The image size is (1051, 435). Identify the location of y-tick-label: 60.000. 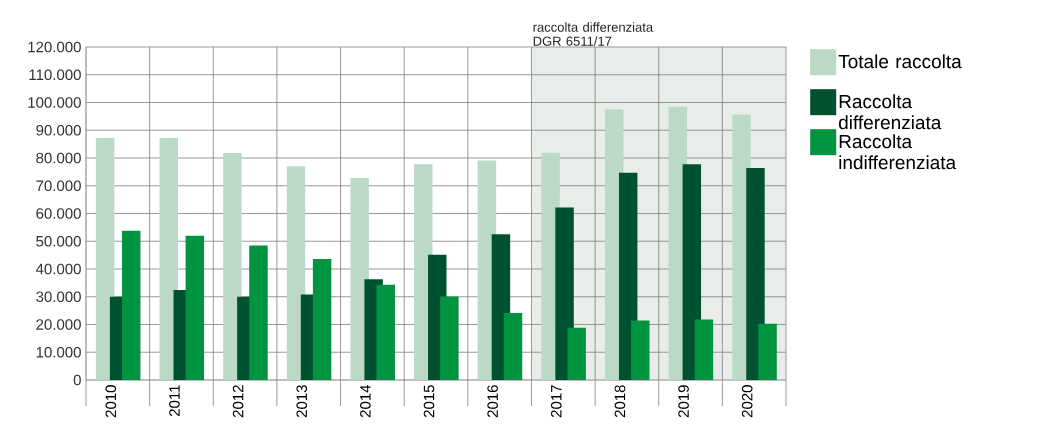
(58, 213).